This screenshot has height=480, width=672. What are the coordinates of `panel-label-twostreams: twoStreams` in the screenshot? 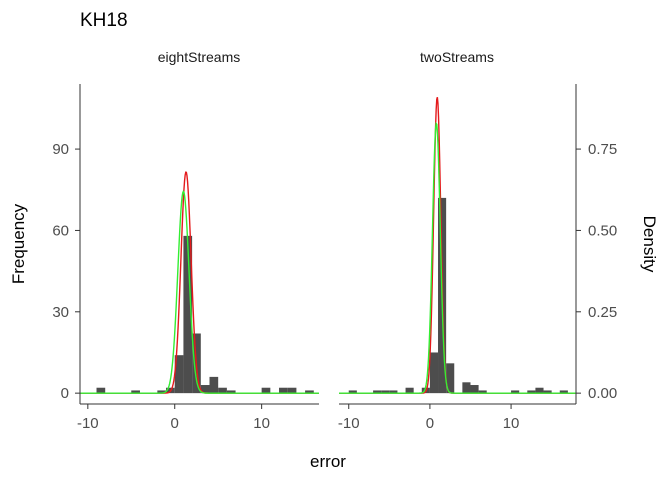 It's located at (457, 57).